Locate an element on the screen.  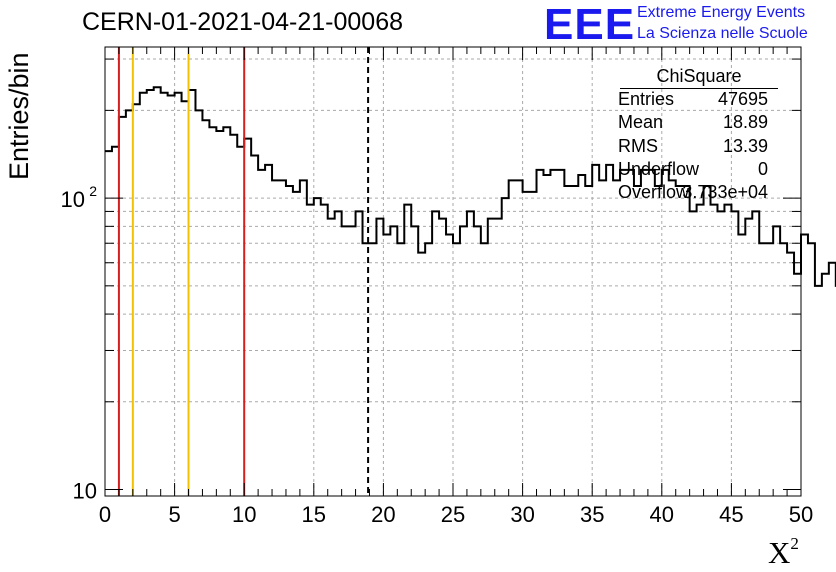
stats-row: Underflow 0 is located at coordinates (695, 170).